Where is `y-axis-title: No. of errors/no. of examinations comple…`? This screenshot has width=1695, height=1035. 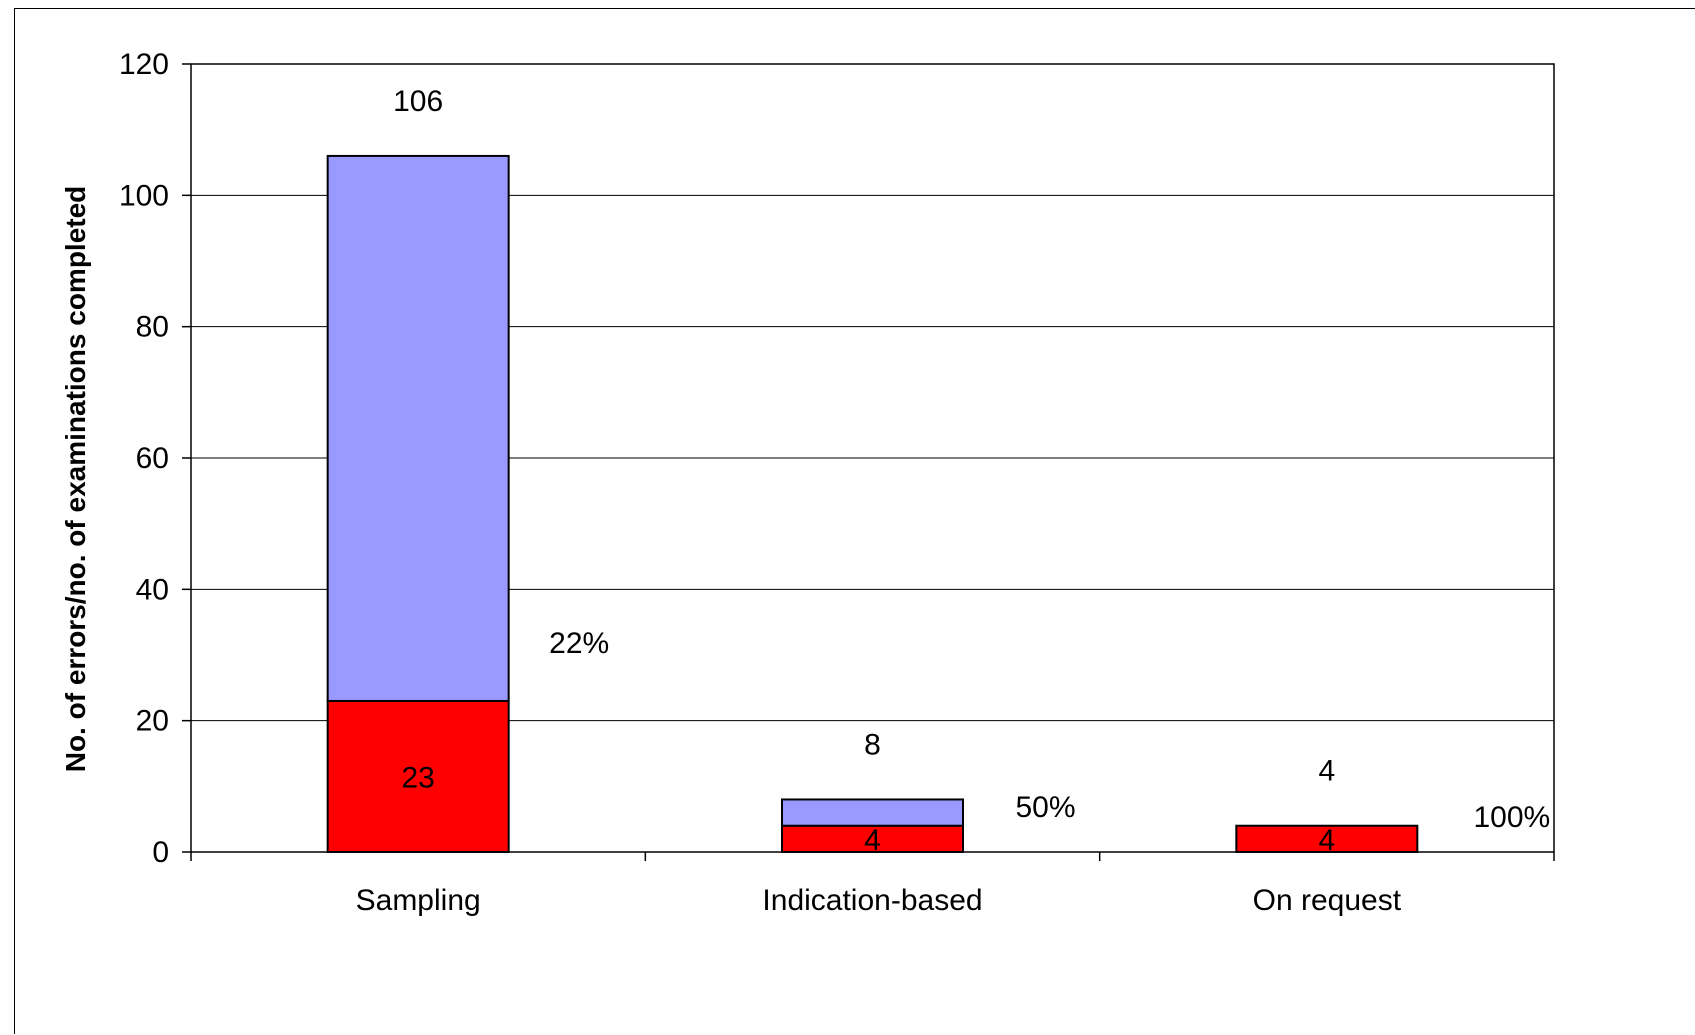
y-axis-title: No. of errors/no. of examinations comple… is located at coordinates (75, 479).